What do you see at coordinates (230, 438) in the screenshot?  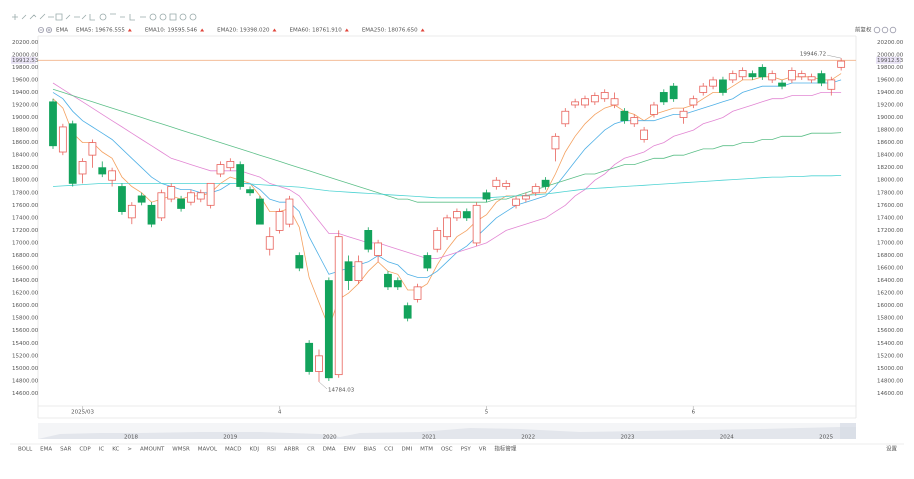 I see `navigator-year: 2019` at bounding box center [230, 438].